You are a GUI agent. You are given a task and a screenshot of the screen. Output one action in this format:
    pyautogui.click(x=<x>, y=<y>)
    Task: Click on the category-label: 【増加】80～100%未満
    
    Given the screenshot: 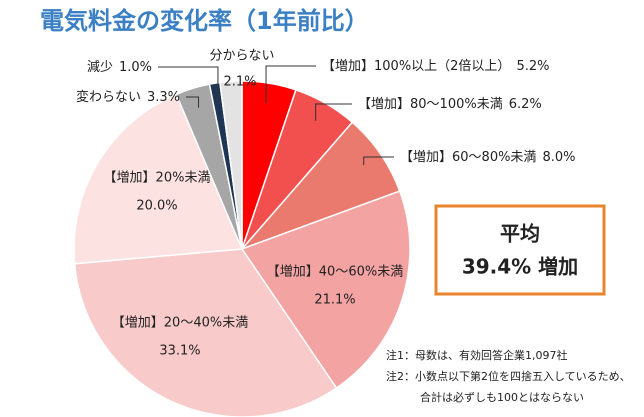 What is the action you would take?
    pyautogui.click(x=430, y=104)
    